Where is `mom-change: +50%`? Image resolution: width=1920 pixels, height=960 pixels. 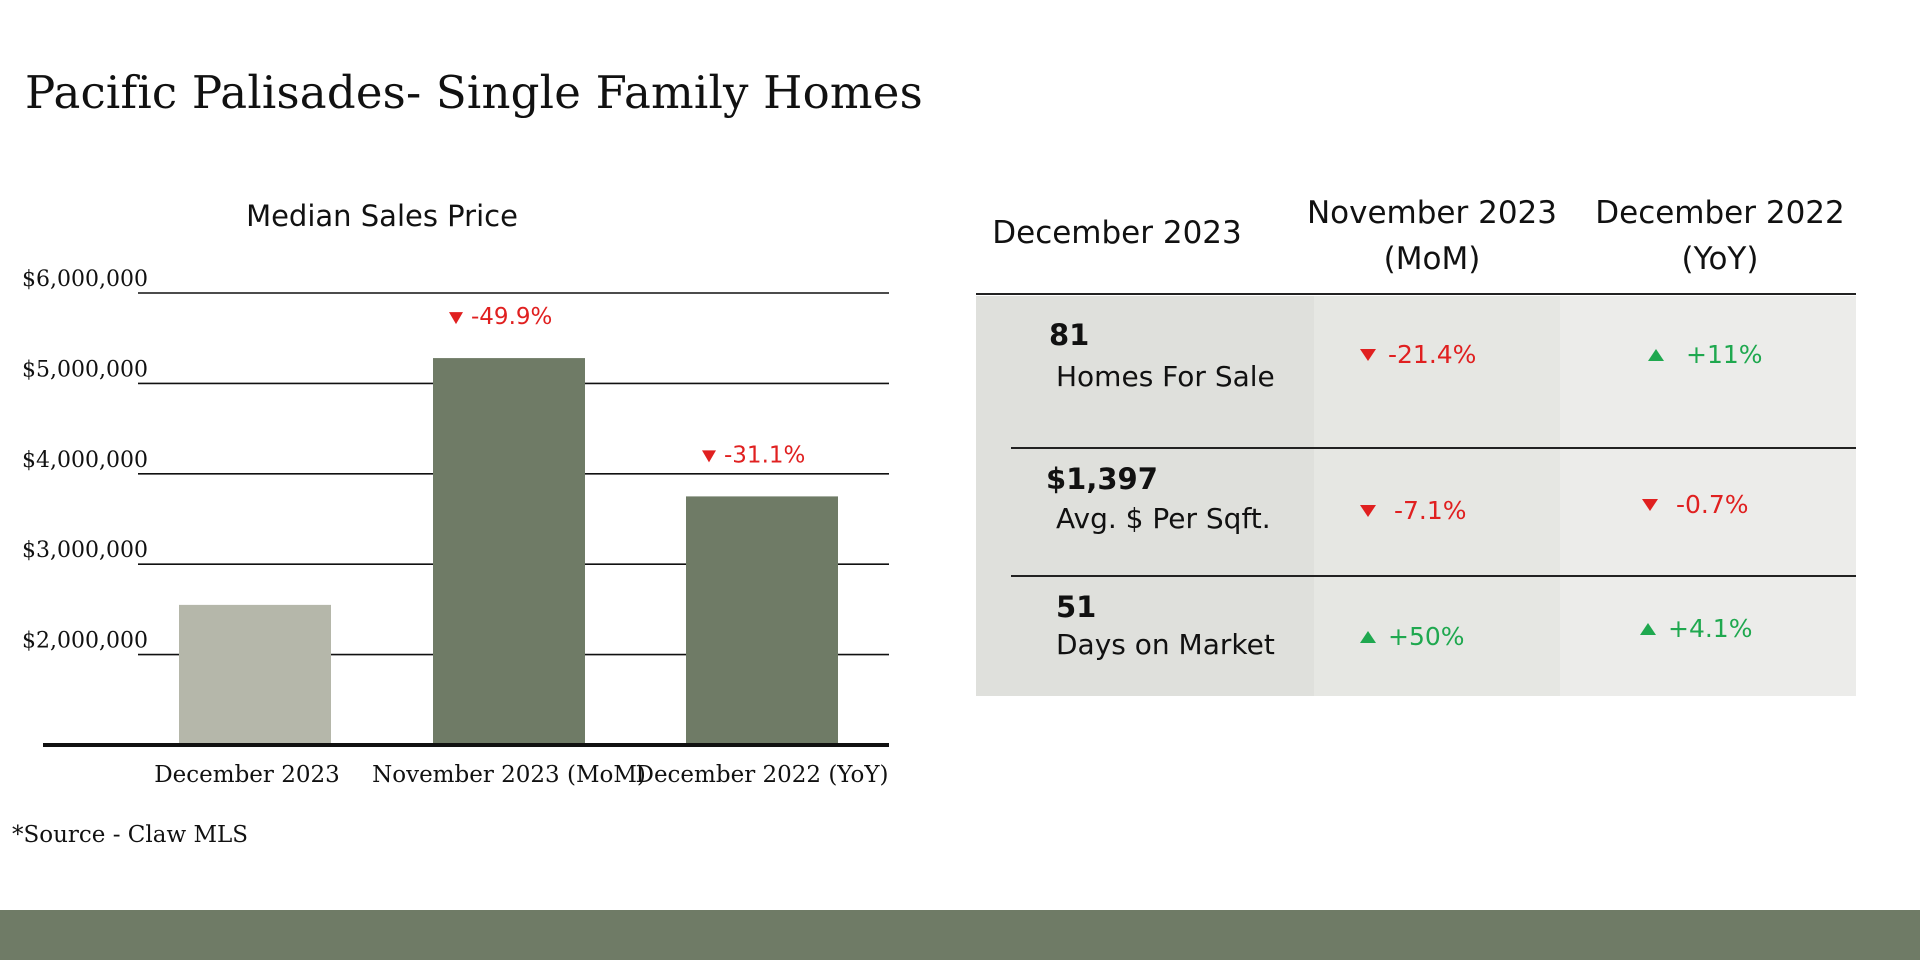
mom-change: +50% is located at coordinates (1412, 636).